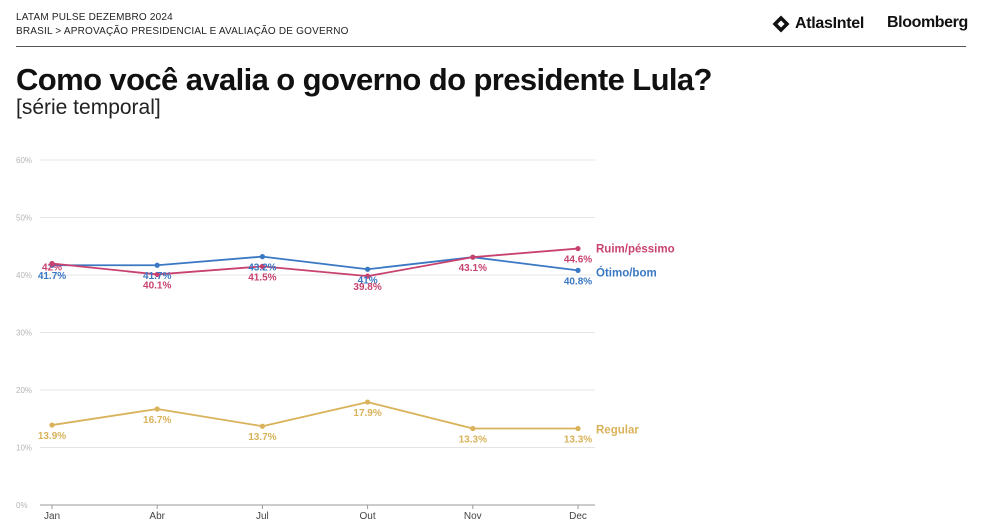 The image size is (984, 520). I want to click on x-tick-label: Nov, so click(473, 515).